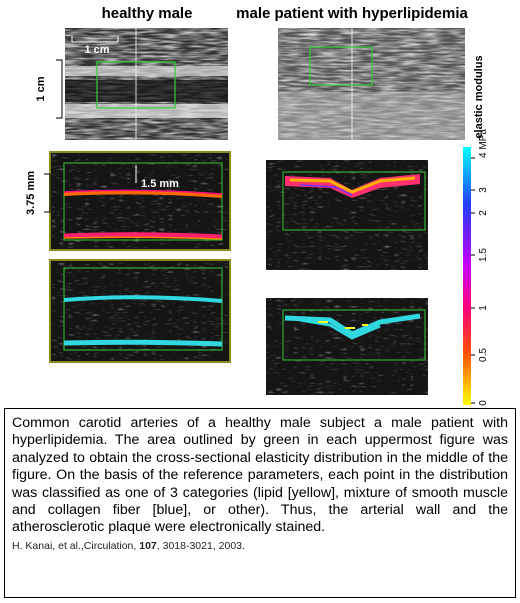 This screenshot has width=520, height=603. I want to click on colorbar-label: elastic modulus, so click(479, 96).